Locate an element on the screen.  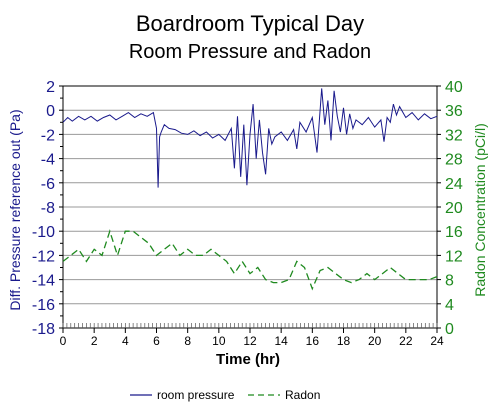
right-tick-label: 12 is located at coordinates (454, 256).